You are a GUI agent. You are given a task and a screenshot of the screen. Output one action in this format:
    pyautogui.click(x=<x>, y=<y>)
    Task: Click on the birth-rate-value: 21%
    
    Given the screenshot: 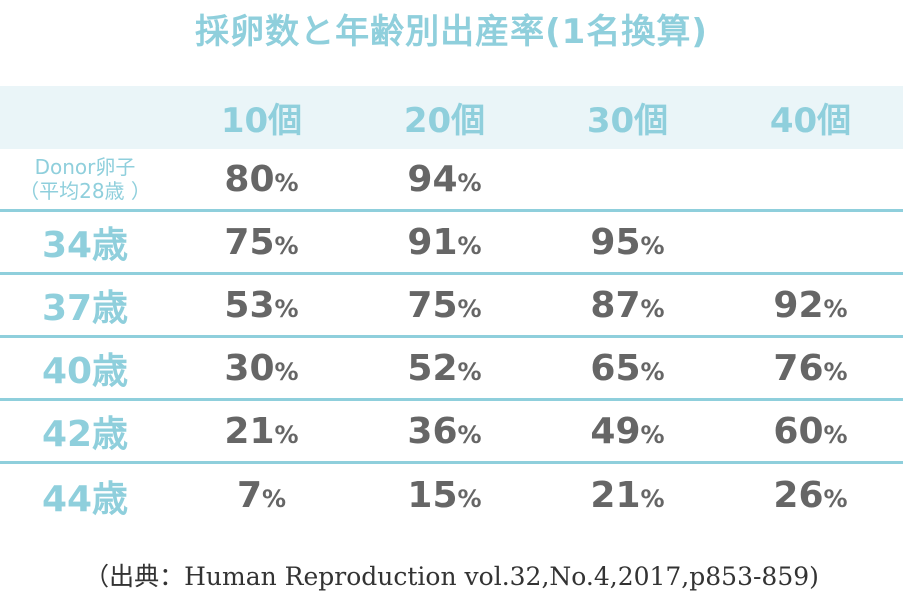 What is the action you would take?
    pyautogui.click(x=627, y=495)
    